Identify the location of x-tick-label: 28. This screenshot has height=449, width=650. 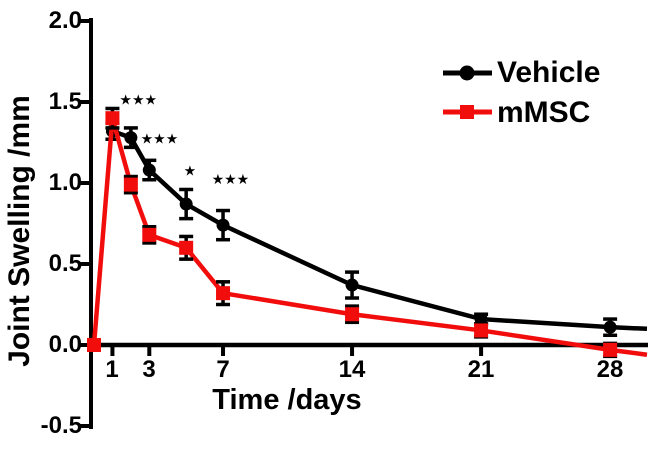
(610, 369).